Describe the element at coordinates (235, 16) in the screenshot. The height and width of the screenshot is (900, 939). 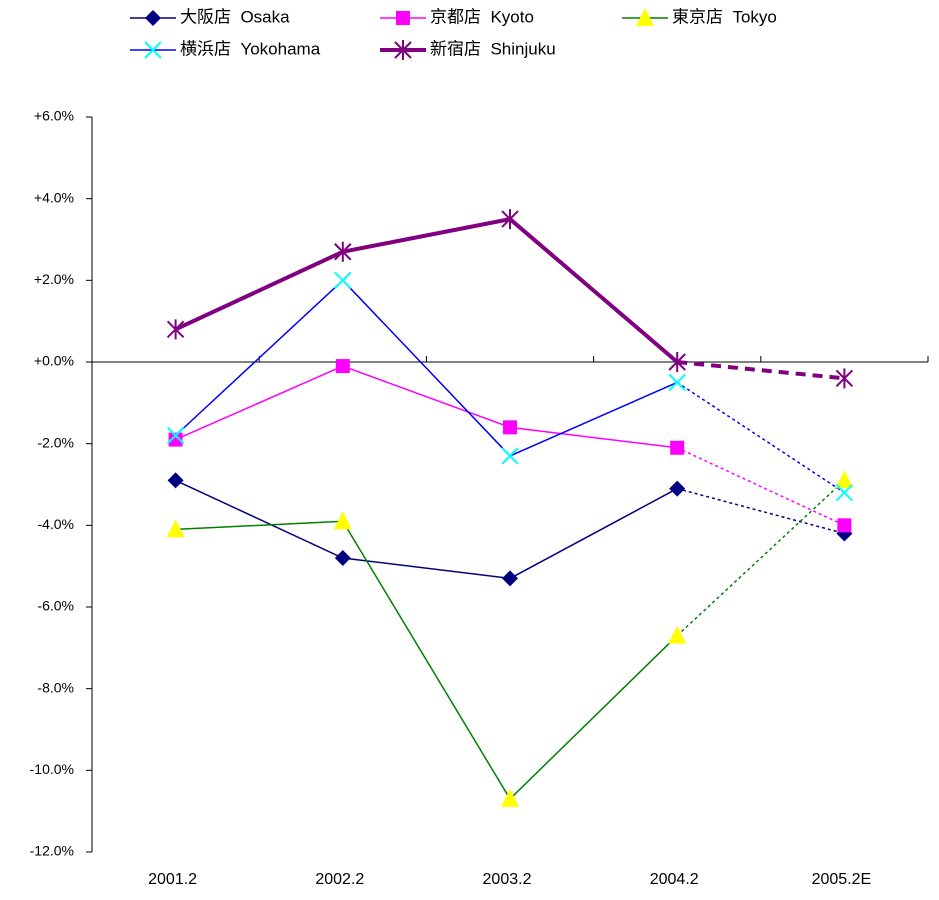
I see `legend-label: 大阪店 Osaka` at that location.